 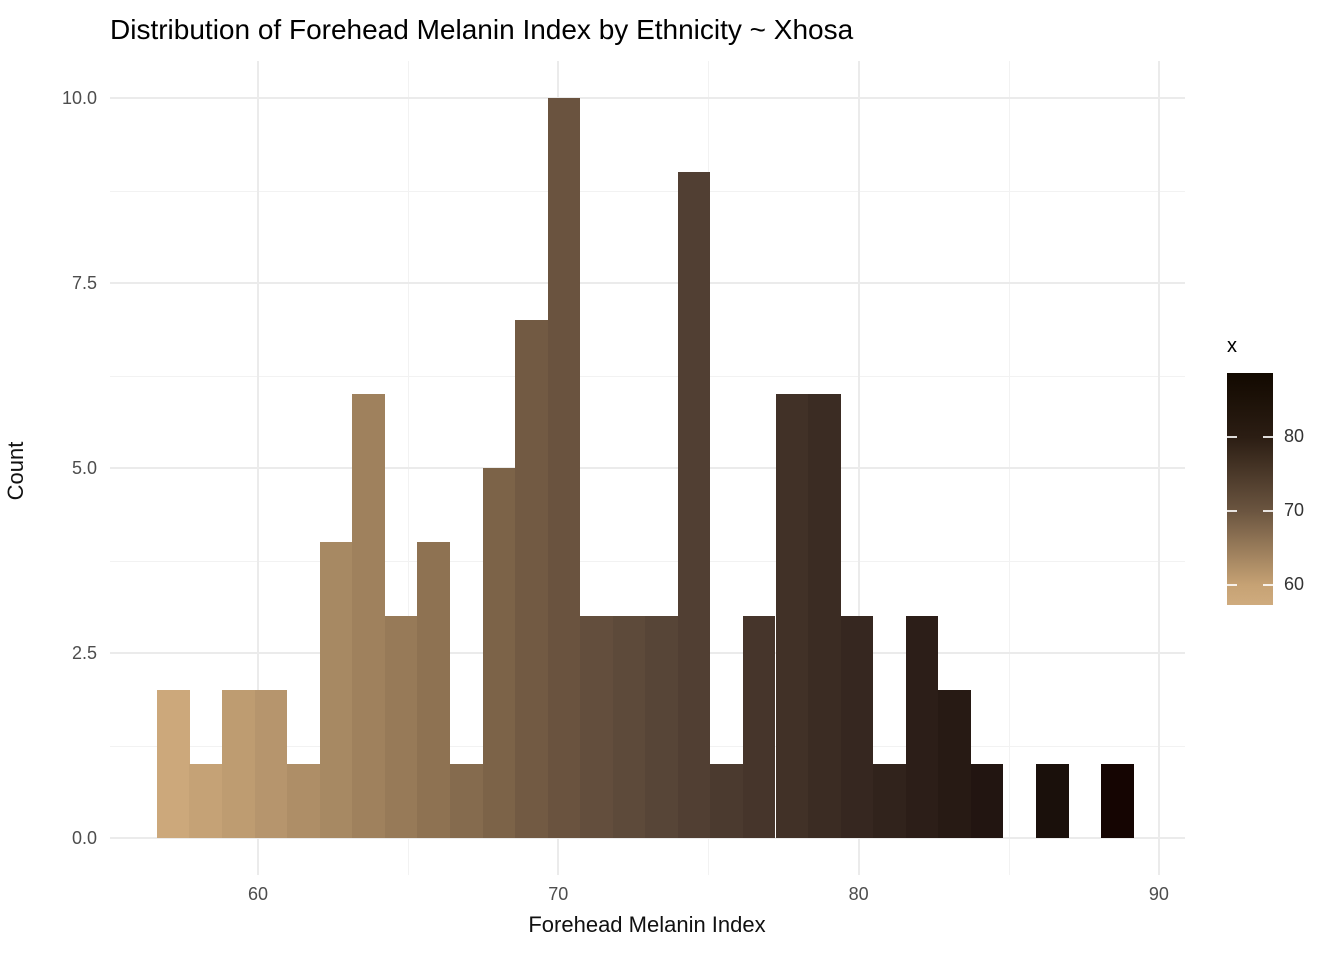 I want to click on y-tick-label: 5.0, so click(x=84, y=468).